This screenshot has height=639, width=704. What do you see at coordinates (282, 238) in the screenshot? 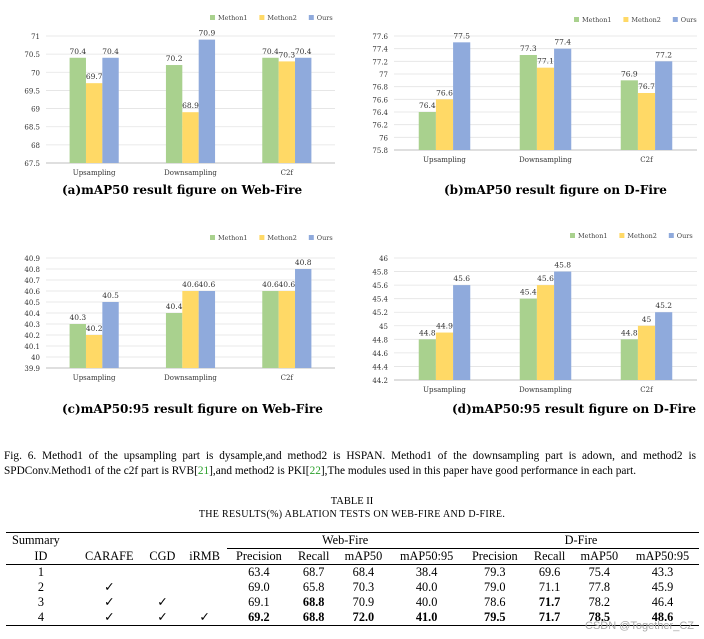
I see `legend-label: Methon2` at bounding box center [282, 238].